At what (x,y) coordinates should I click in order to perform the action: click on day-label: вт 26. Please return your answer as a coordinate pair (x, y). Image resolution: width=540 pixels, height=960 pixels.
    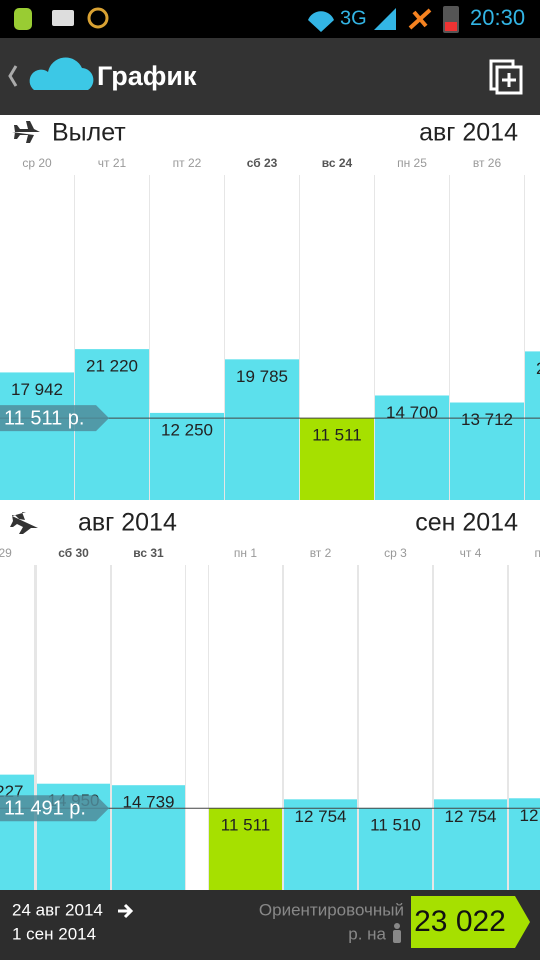
    Looking at the image, I should click on (487, 163).